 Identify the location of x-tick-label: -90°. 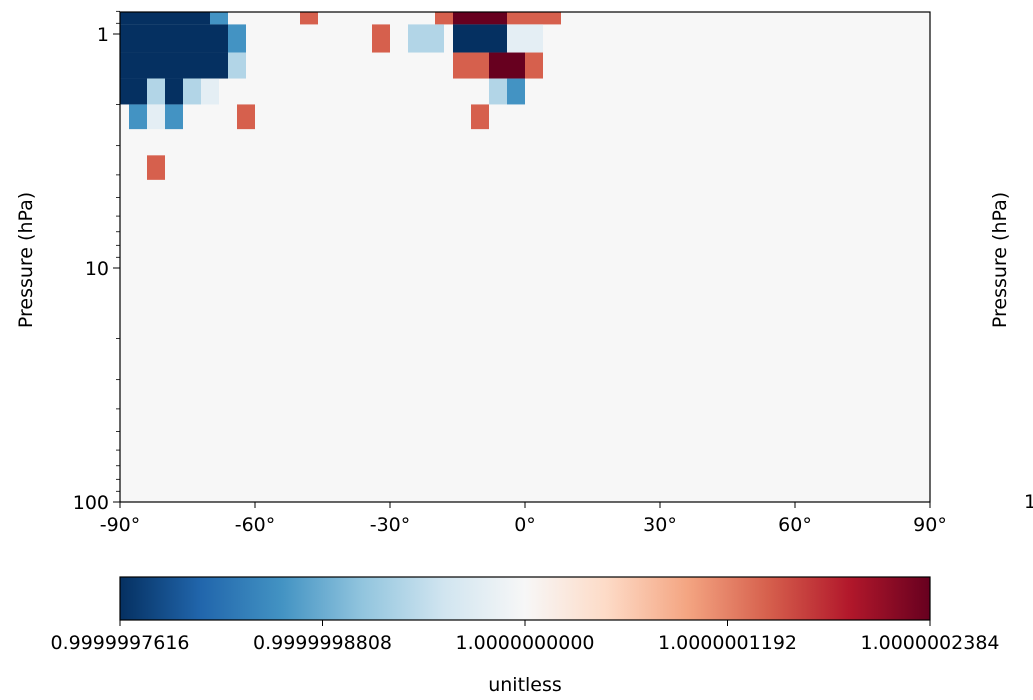
(120, 525).